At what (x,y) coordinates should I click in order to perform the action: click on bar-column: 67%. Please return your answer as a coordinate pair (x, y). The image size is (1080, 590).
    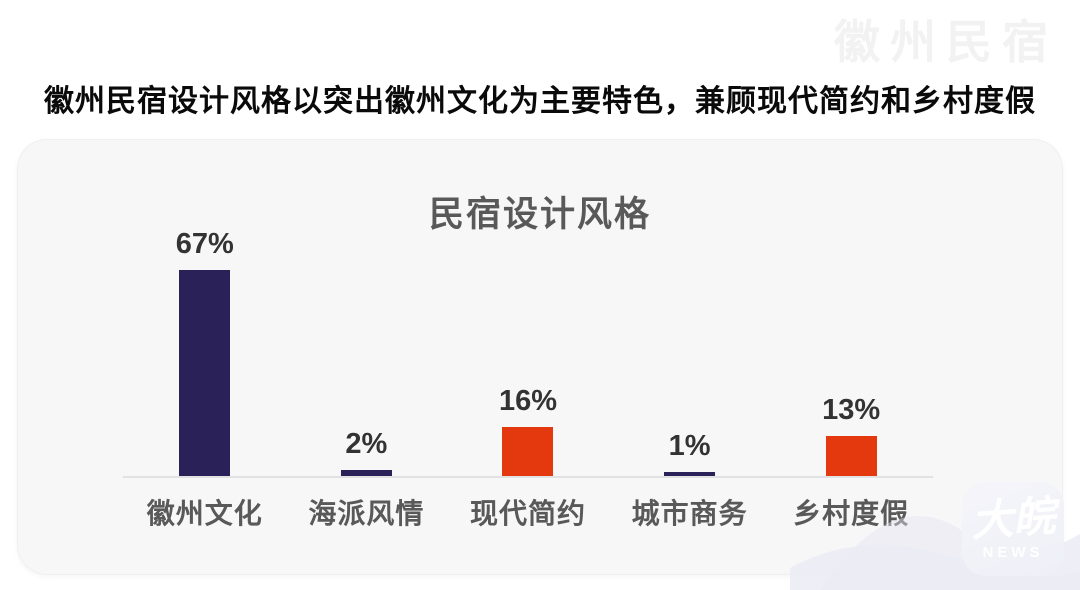
    Looking at the image, I should click on (205, 351).